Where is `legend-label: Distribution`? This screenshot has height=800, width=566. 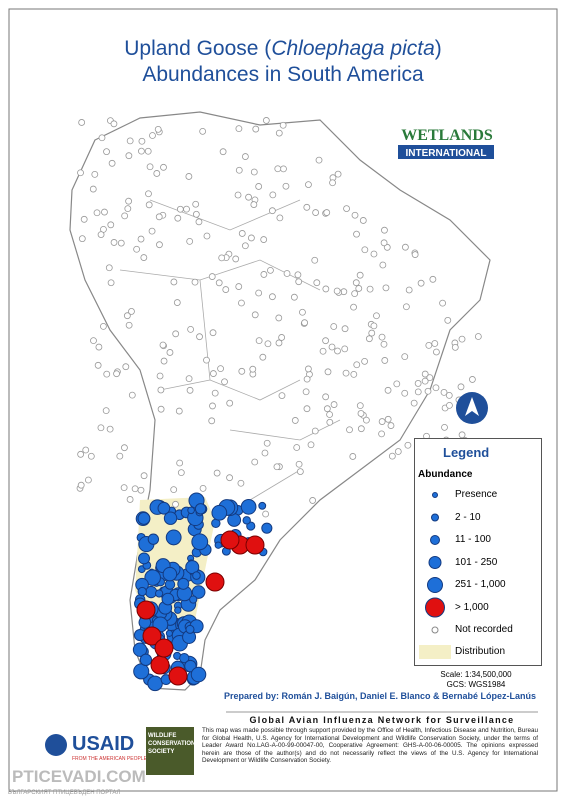 legend-label: Distribution is located at coordinates (480, 651).